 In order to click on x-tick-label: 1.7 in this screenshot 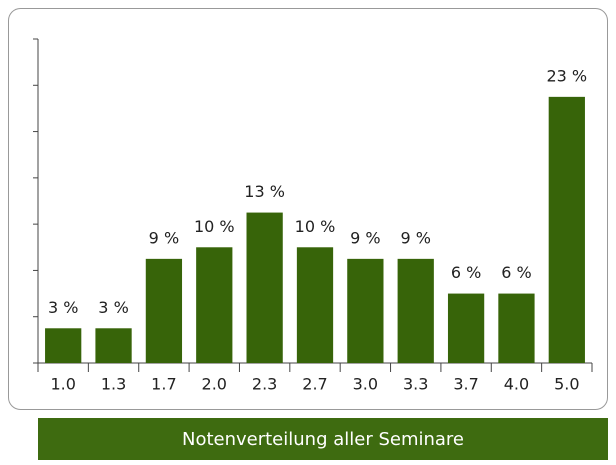, I will do `click(163, 384)`.